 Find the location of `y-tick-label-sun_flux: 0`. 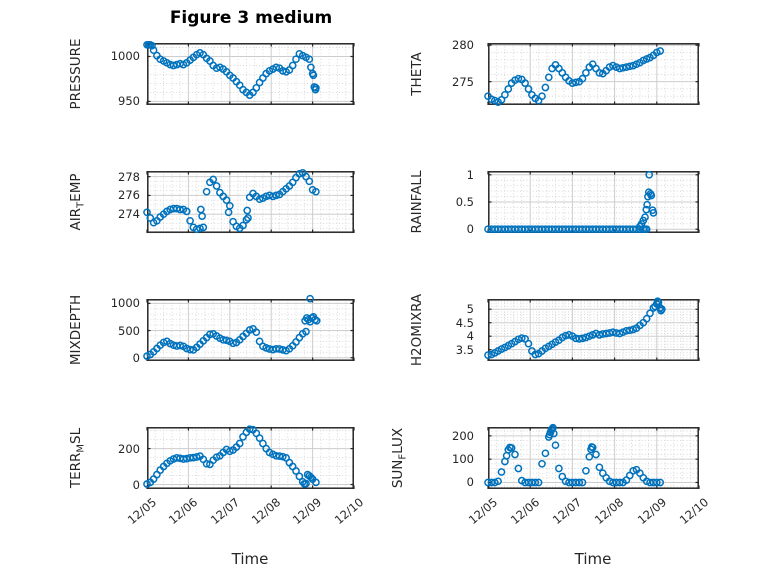

y-tick-label-sun_flux: 0 is located at coordinates (470, 482).